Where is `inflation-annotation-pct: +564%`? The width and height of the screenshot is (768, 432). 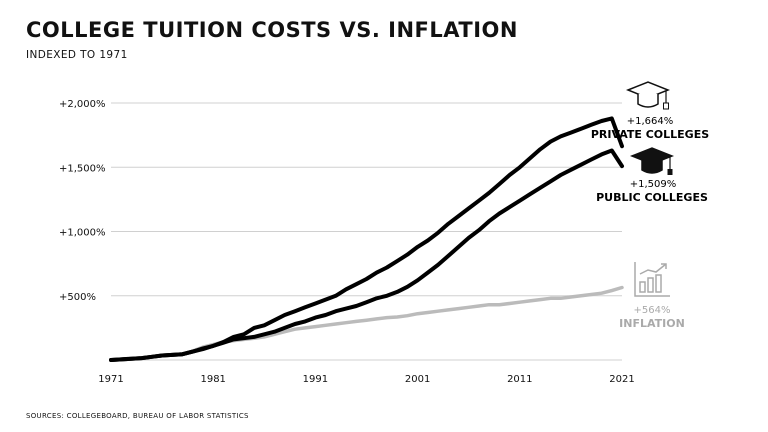 inflation-annotation-pct: +564% is located at coordinates (652, 310).